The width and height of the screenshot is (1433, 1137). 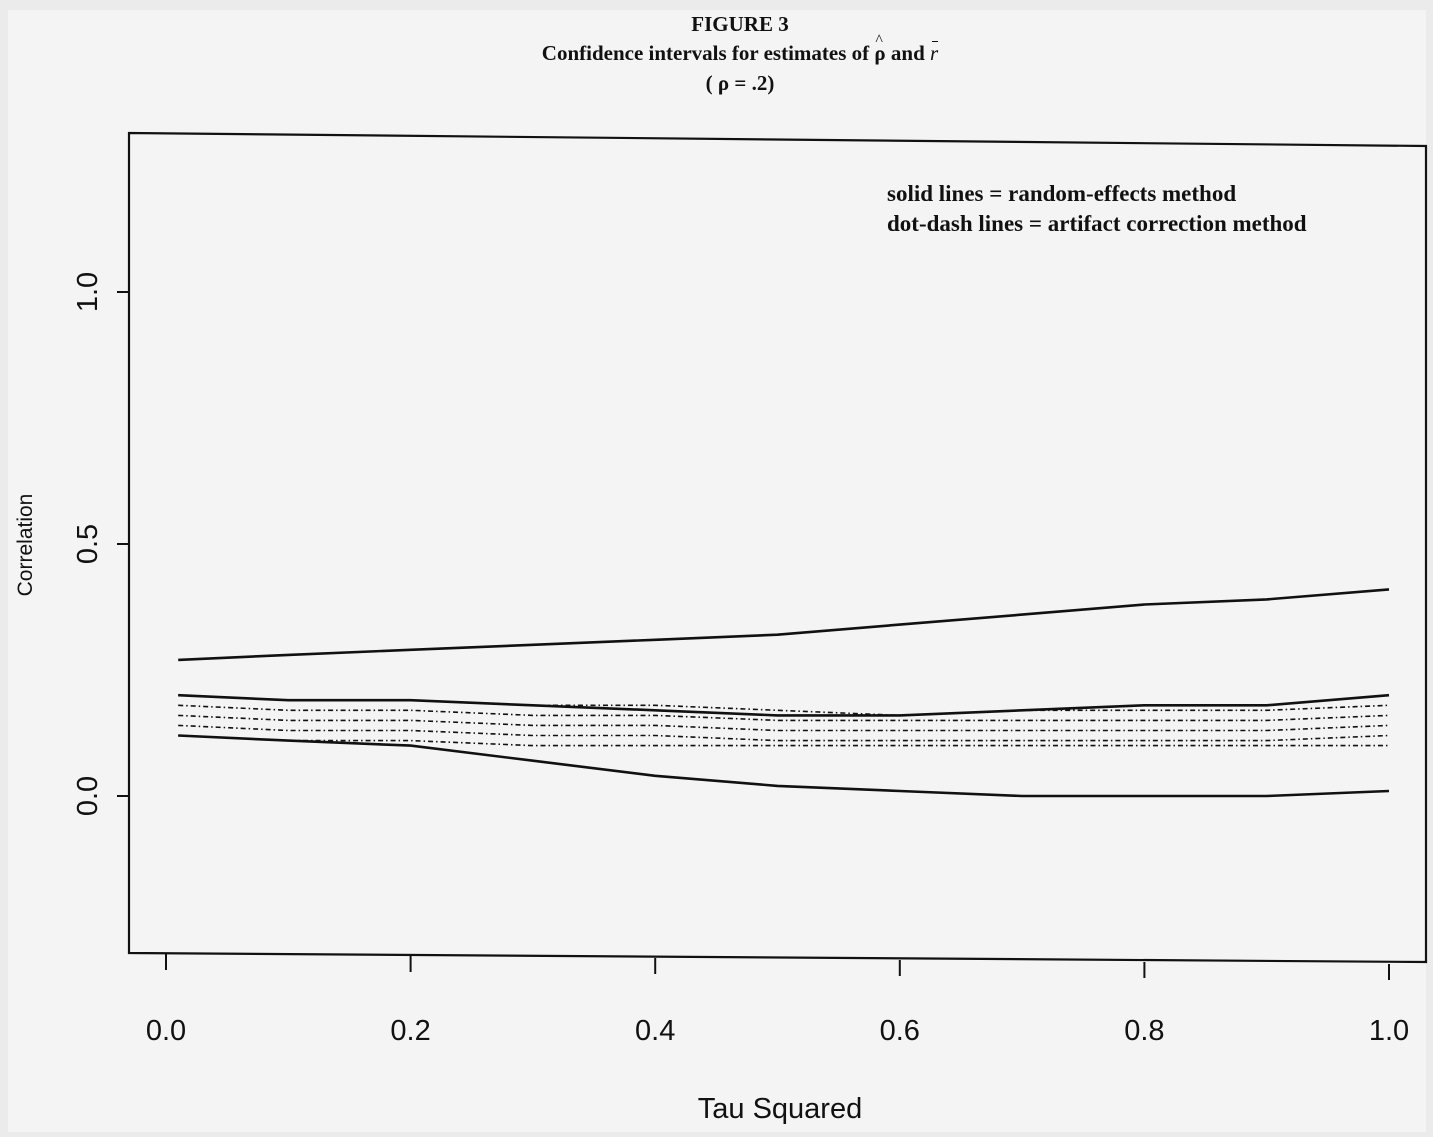 What do you see at coordinates (740, 24) in the screenshot?
I see `figure-number: FIGURE 3` at bounding box center [740, 24].